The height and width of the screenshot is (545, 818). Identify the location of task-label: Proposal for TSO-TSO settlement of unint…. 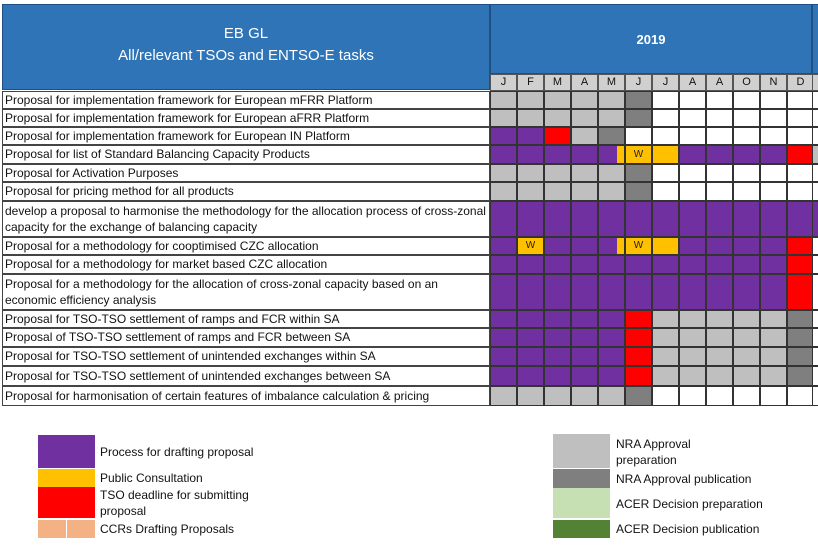
(246, 356).